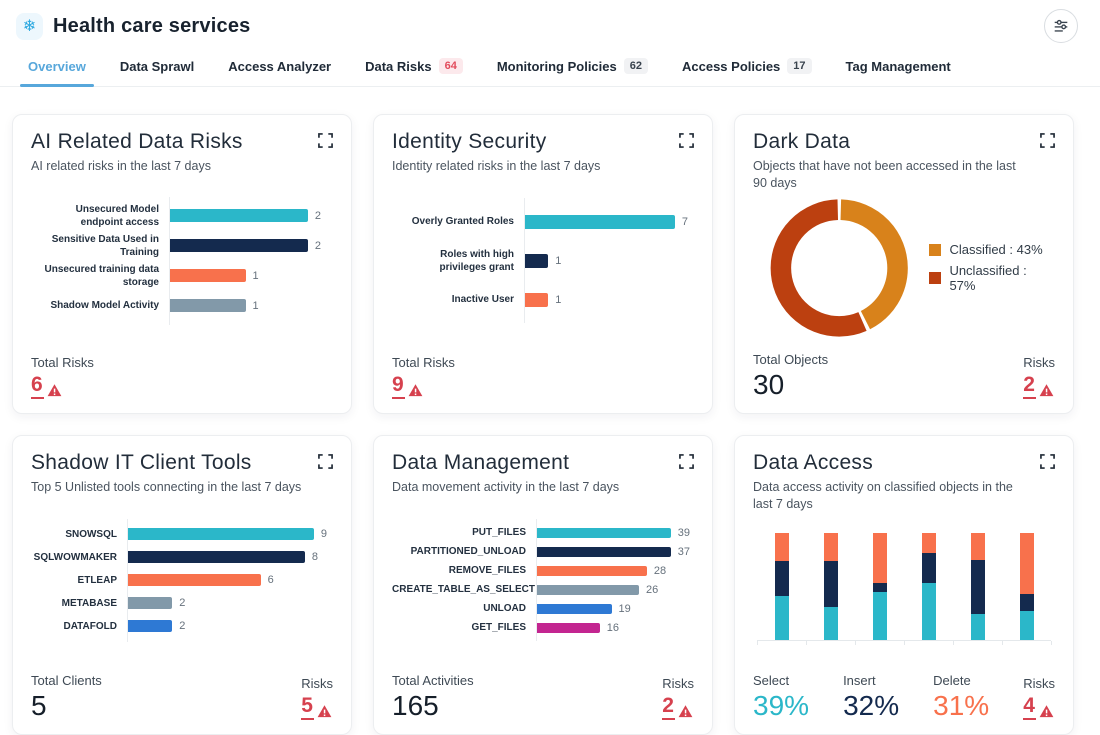 The width and height of the screenshot is (1100, 735). Describe the element at coordinates (398, 386) in the screenshot. I see `stat-value: 9` at that location.